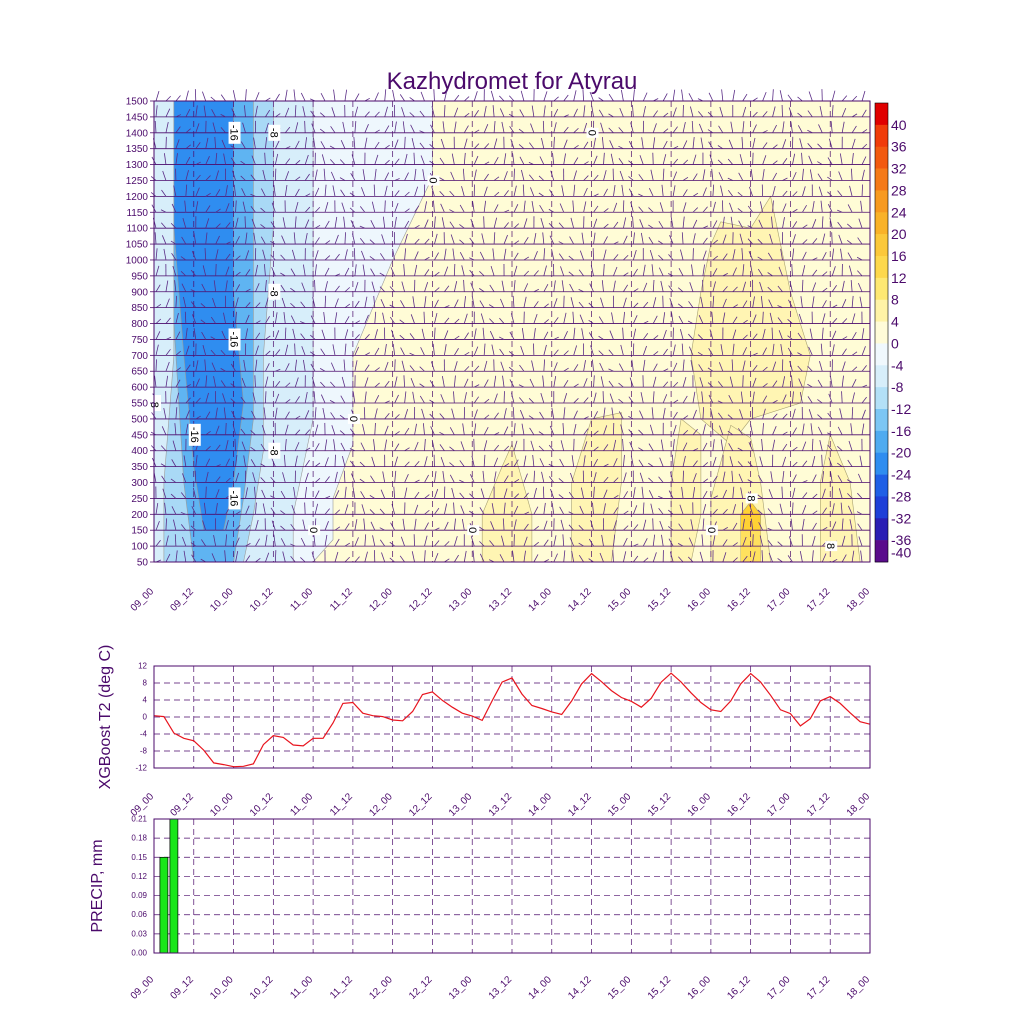  I want to click on colorbar-label: -40, so click(901, 553).